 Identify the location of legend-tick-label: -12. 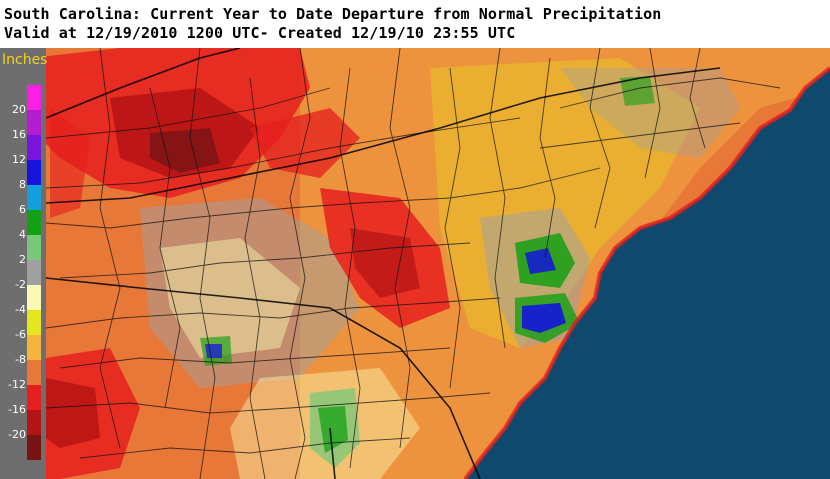
(17, 384).